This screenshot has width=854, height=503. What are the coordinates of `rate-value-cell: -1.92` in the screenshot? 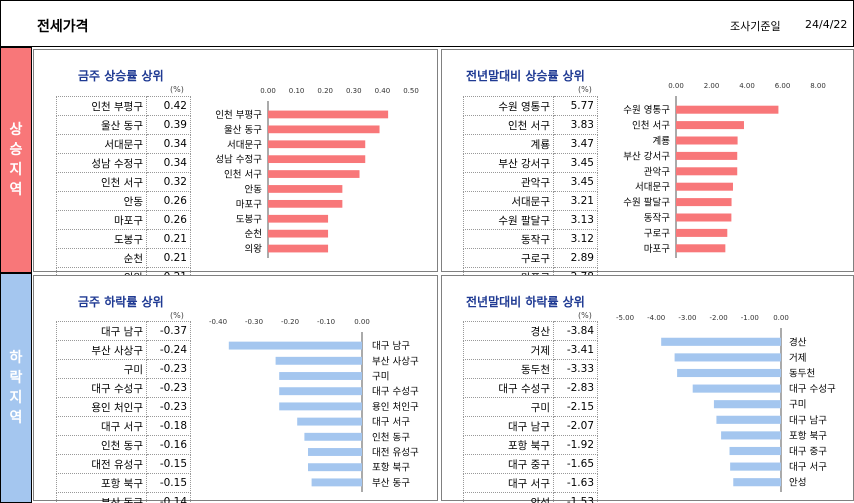 It's located at (575, 445).